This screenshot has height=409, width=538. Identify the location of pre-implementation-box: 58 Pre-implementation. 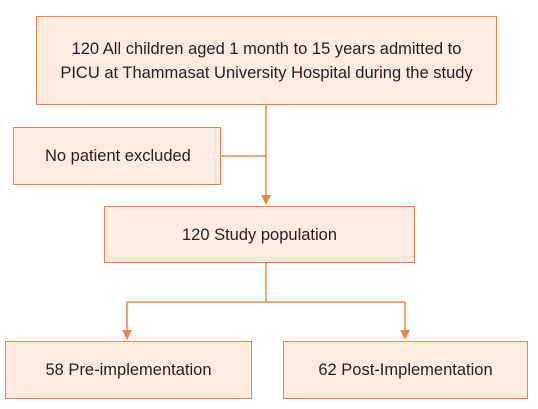
(128, 370).